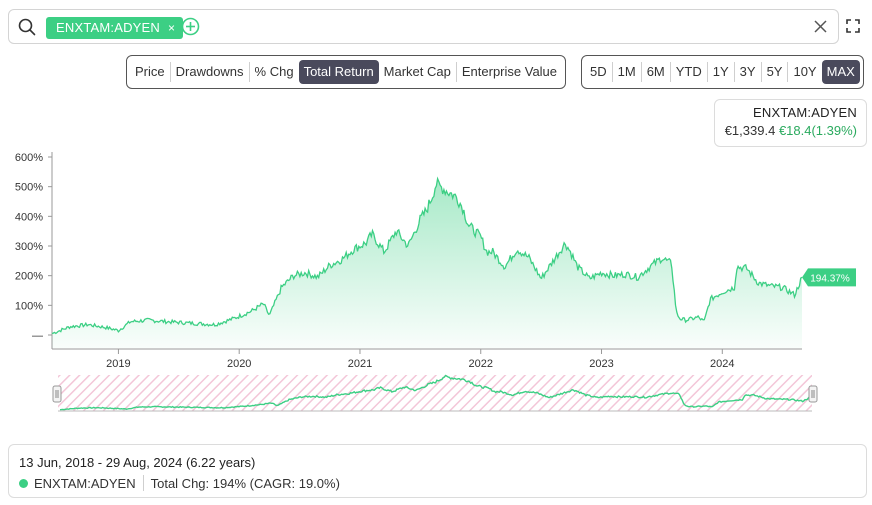 The height and width of the screenshot is (505, 872). Describe the element at coordinates (85, 483) in the screenshot. I see `summary-ticker: ENXTAM:ADYEN` at that location.